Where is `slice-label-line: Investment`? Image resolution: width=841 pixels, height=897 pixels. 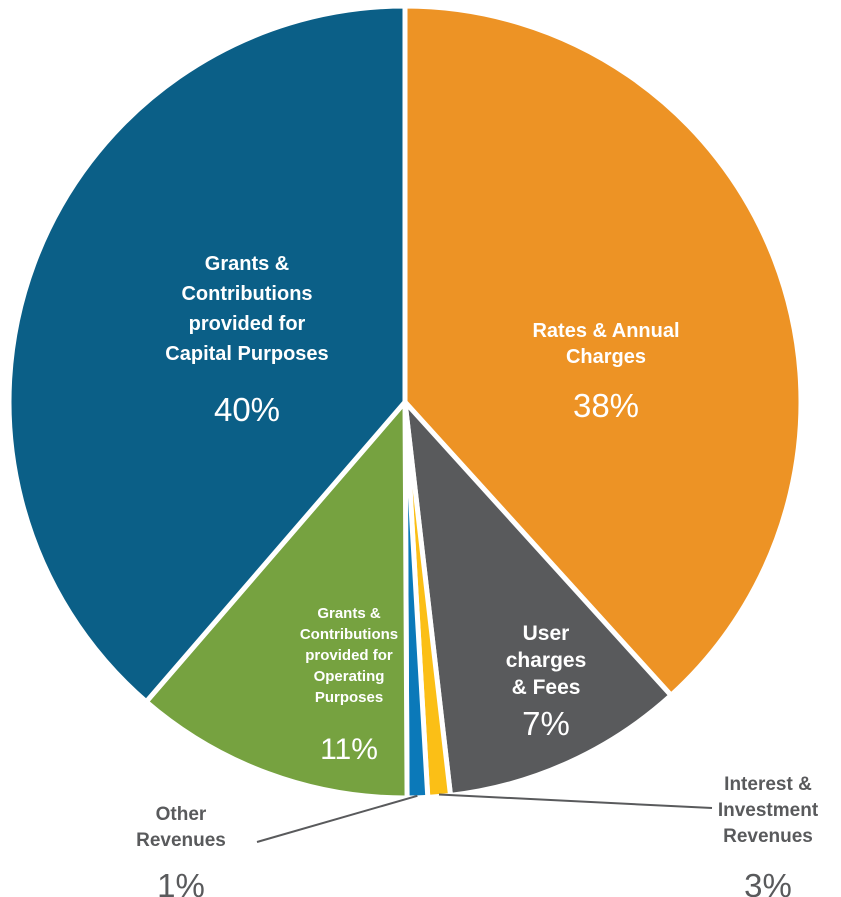
slice-label-line: Investment is located at coordinates (768, 810).